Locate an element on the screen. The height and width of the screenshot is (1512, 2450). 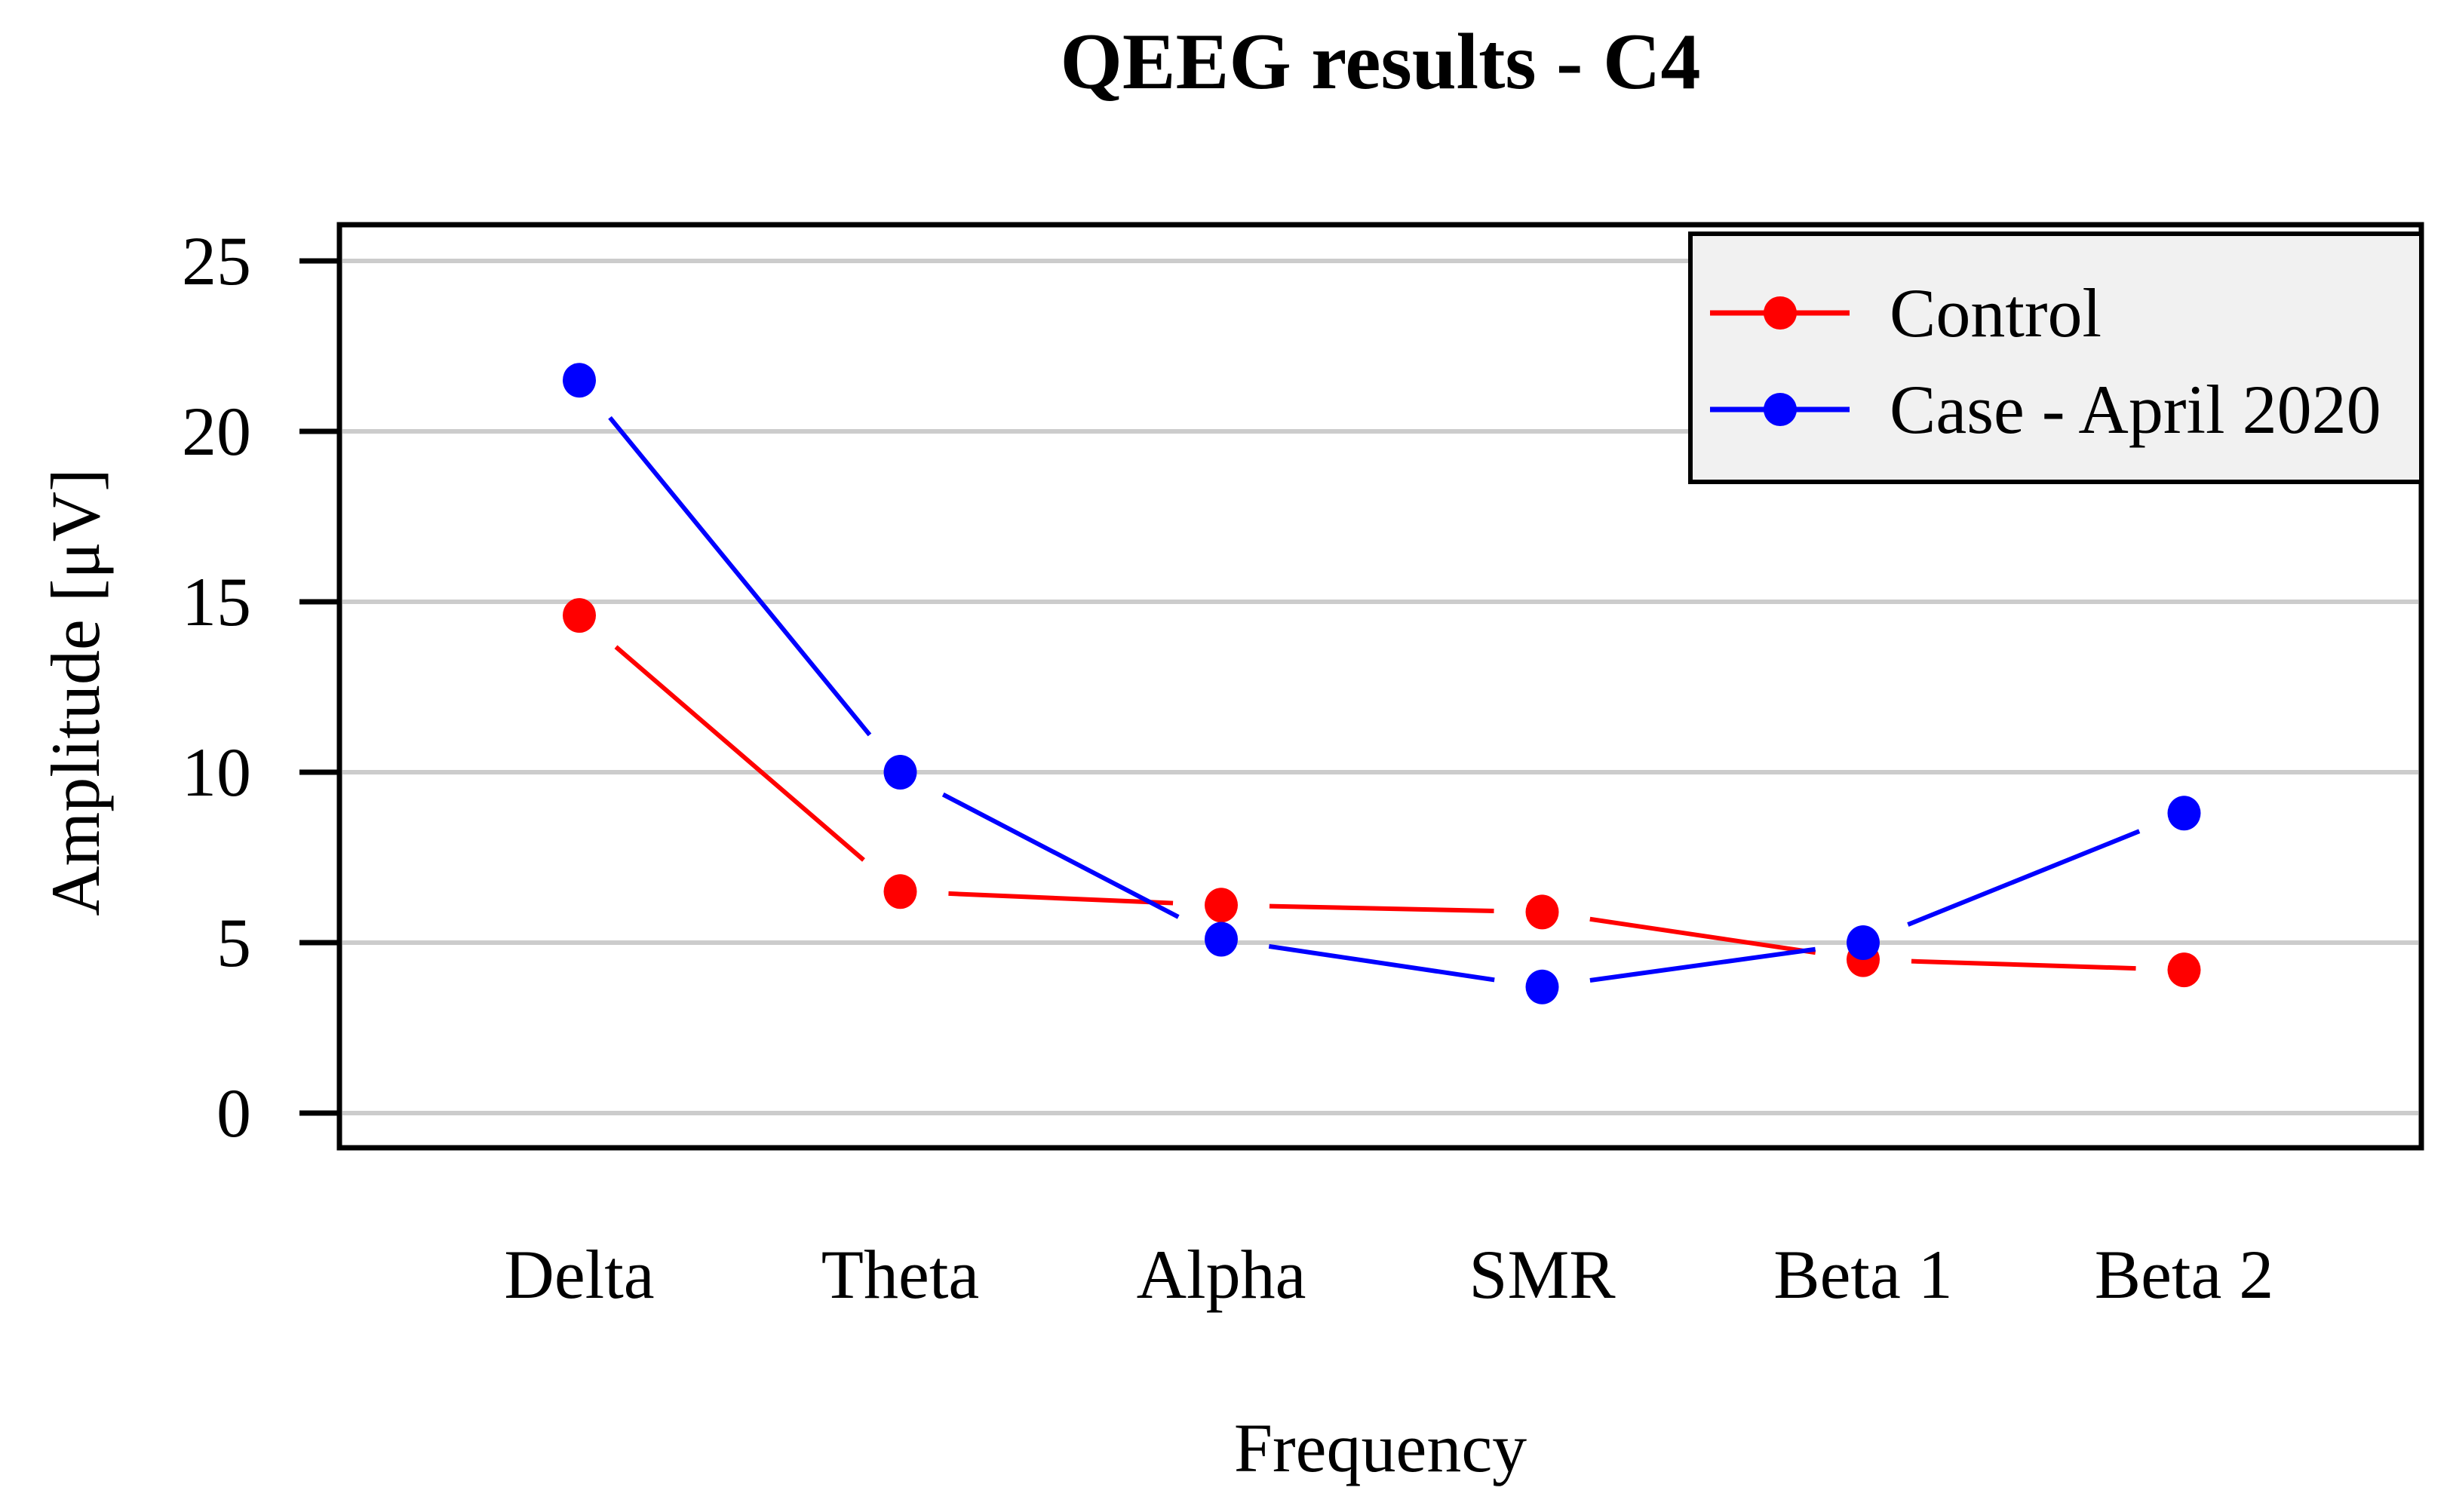
legend-item-case: Case - April 2020 is located at coordinates (2056, 409).